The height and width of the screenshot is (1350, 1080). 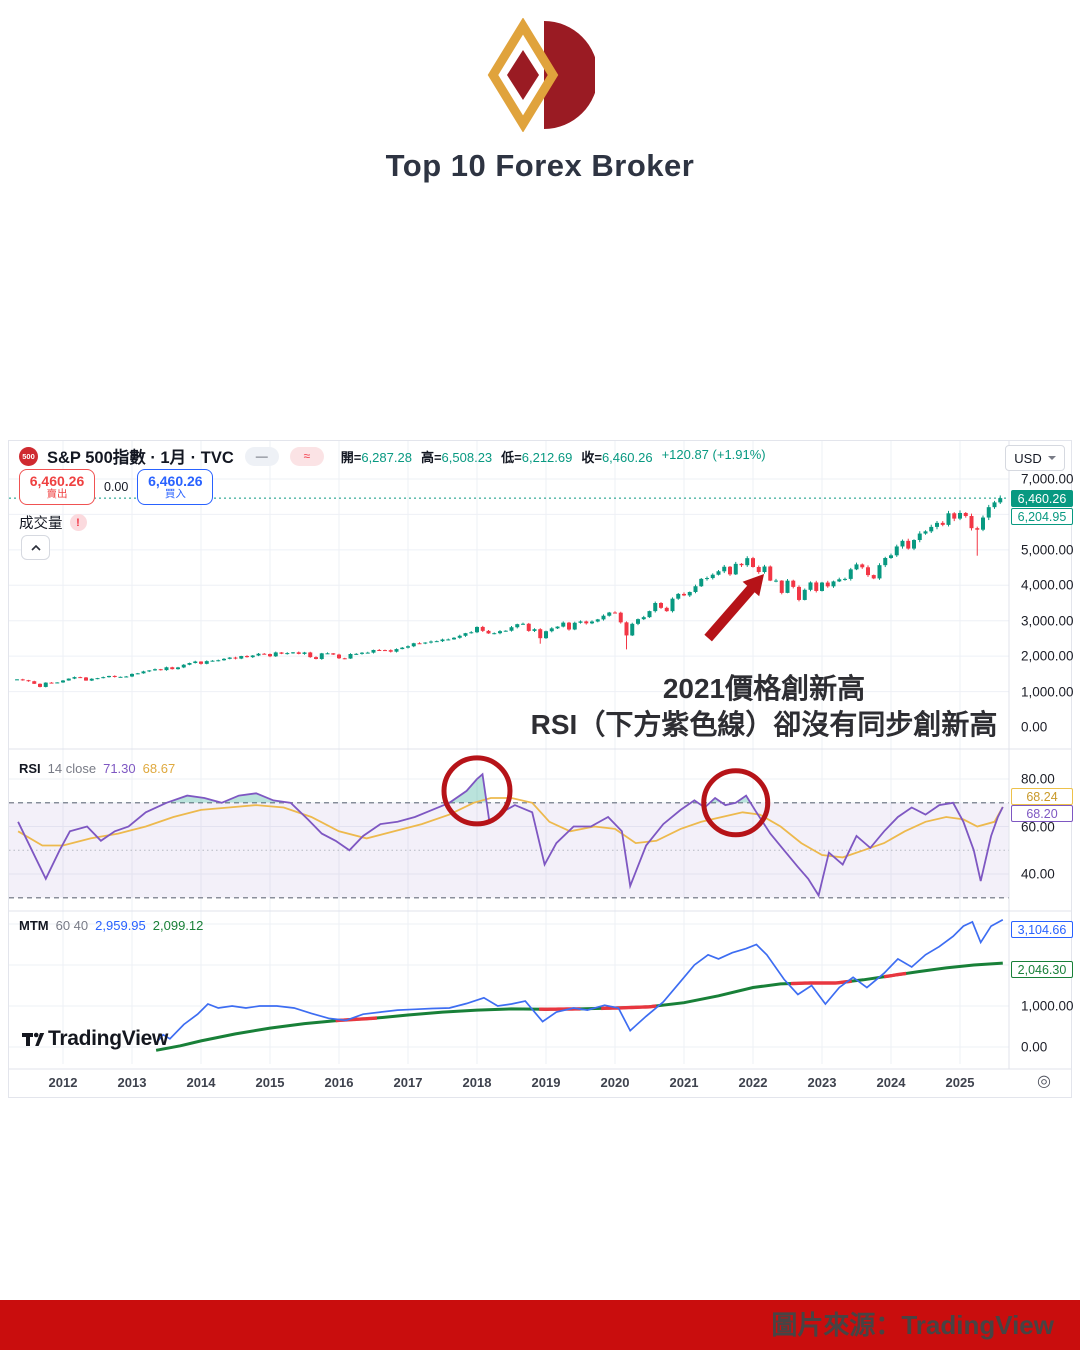 What do you see at coordinates (1034, 727) in the screenshot?
I see `price-tick-label: 0.00` at bounding box center [1034, 727].